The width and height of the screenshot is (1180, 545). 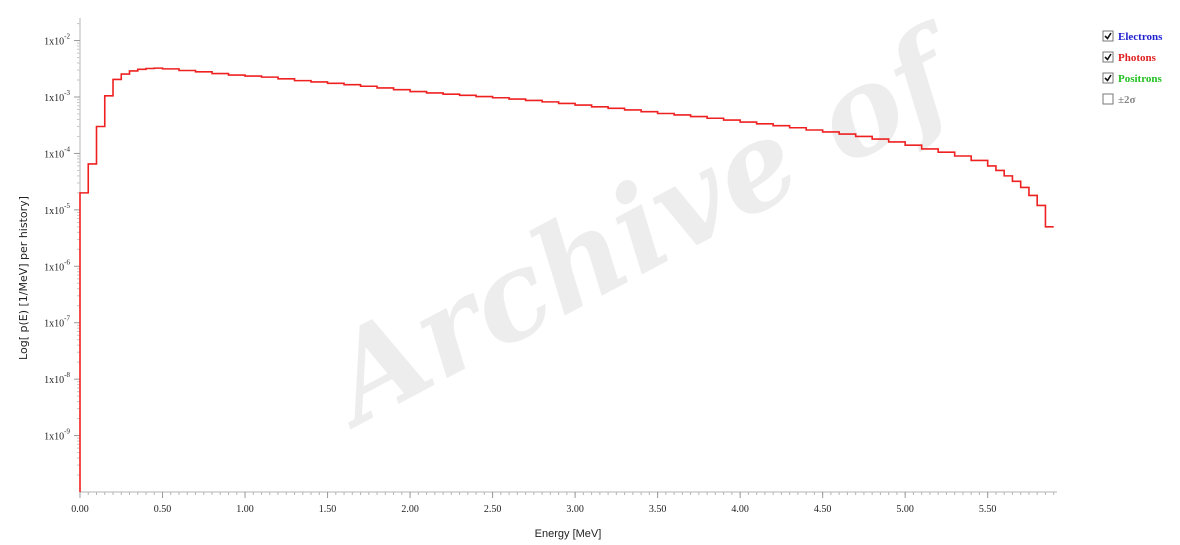 What do you see at coordinates (67, 206) in the screenshot?
I see `y-tick-exponent: -5` at bounding box center [67, 206].